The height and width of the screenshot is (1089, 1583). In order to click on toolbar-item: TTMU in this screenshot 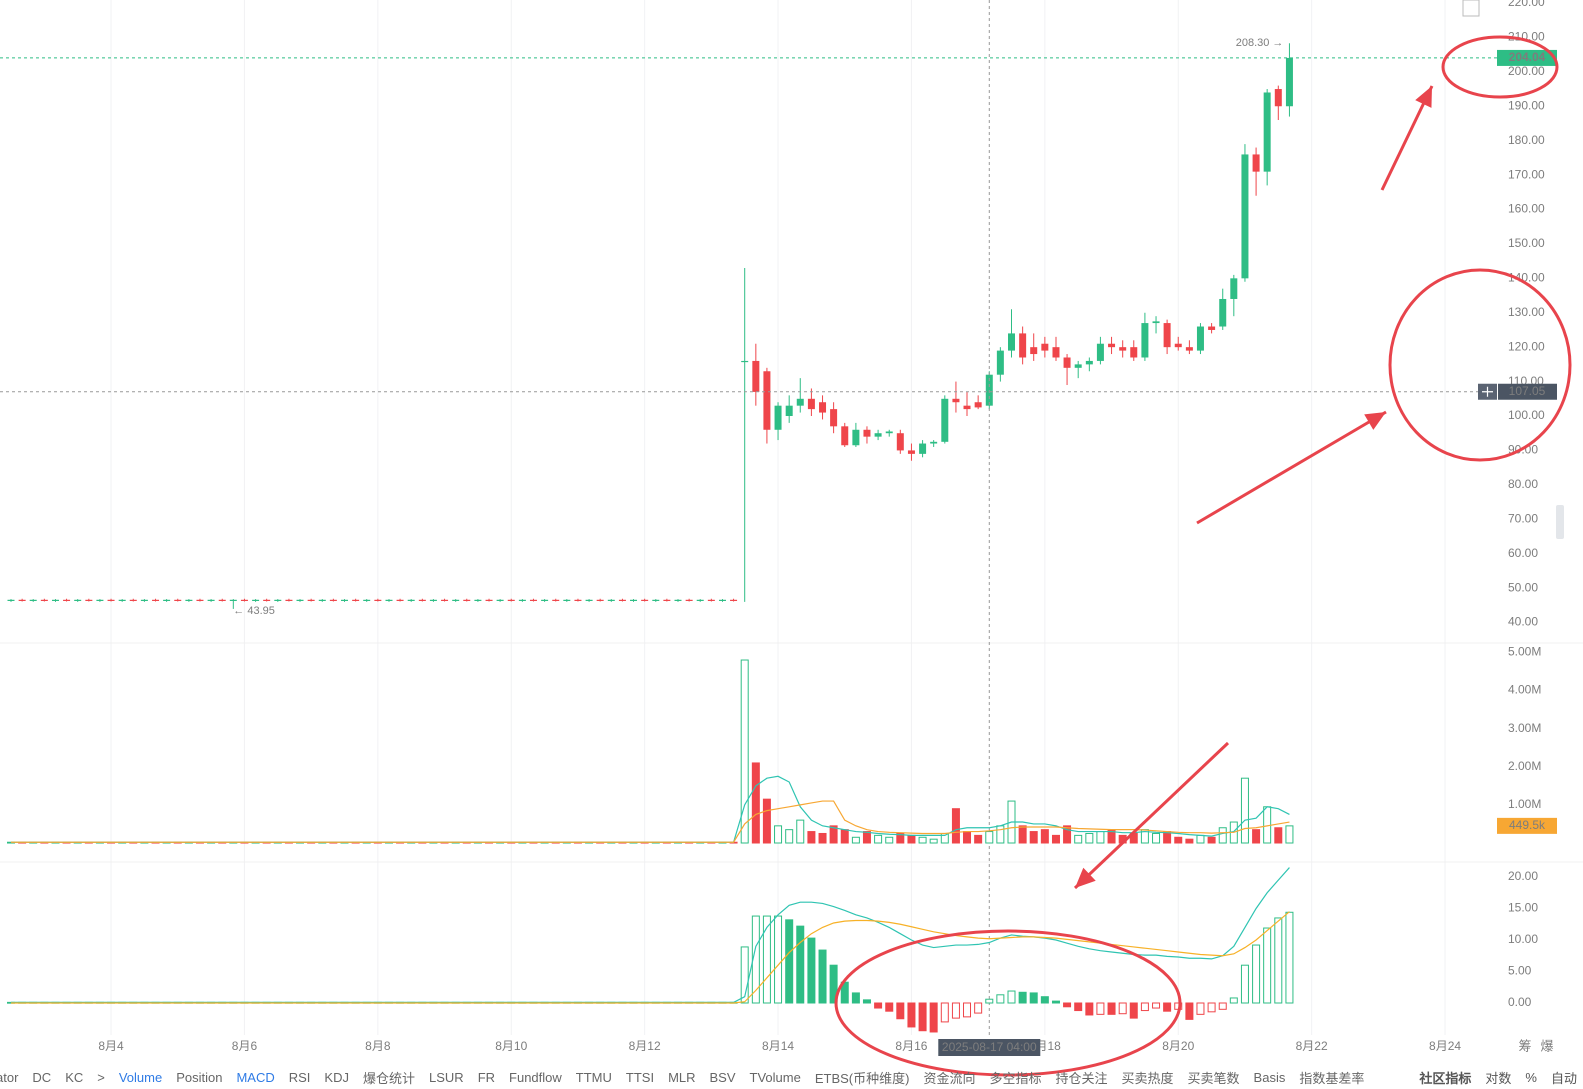, I will do `click(593, 1077)`.